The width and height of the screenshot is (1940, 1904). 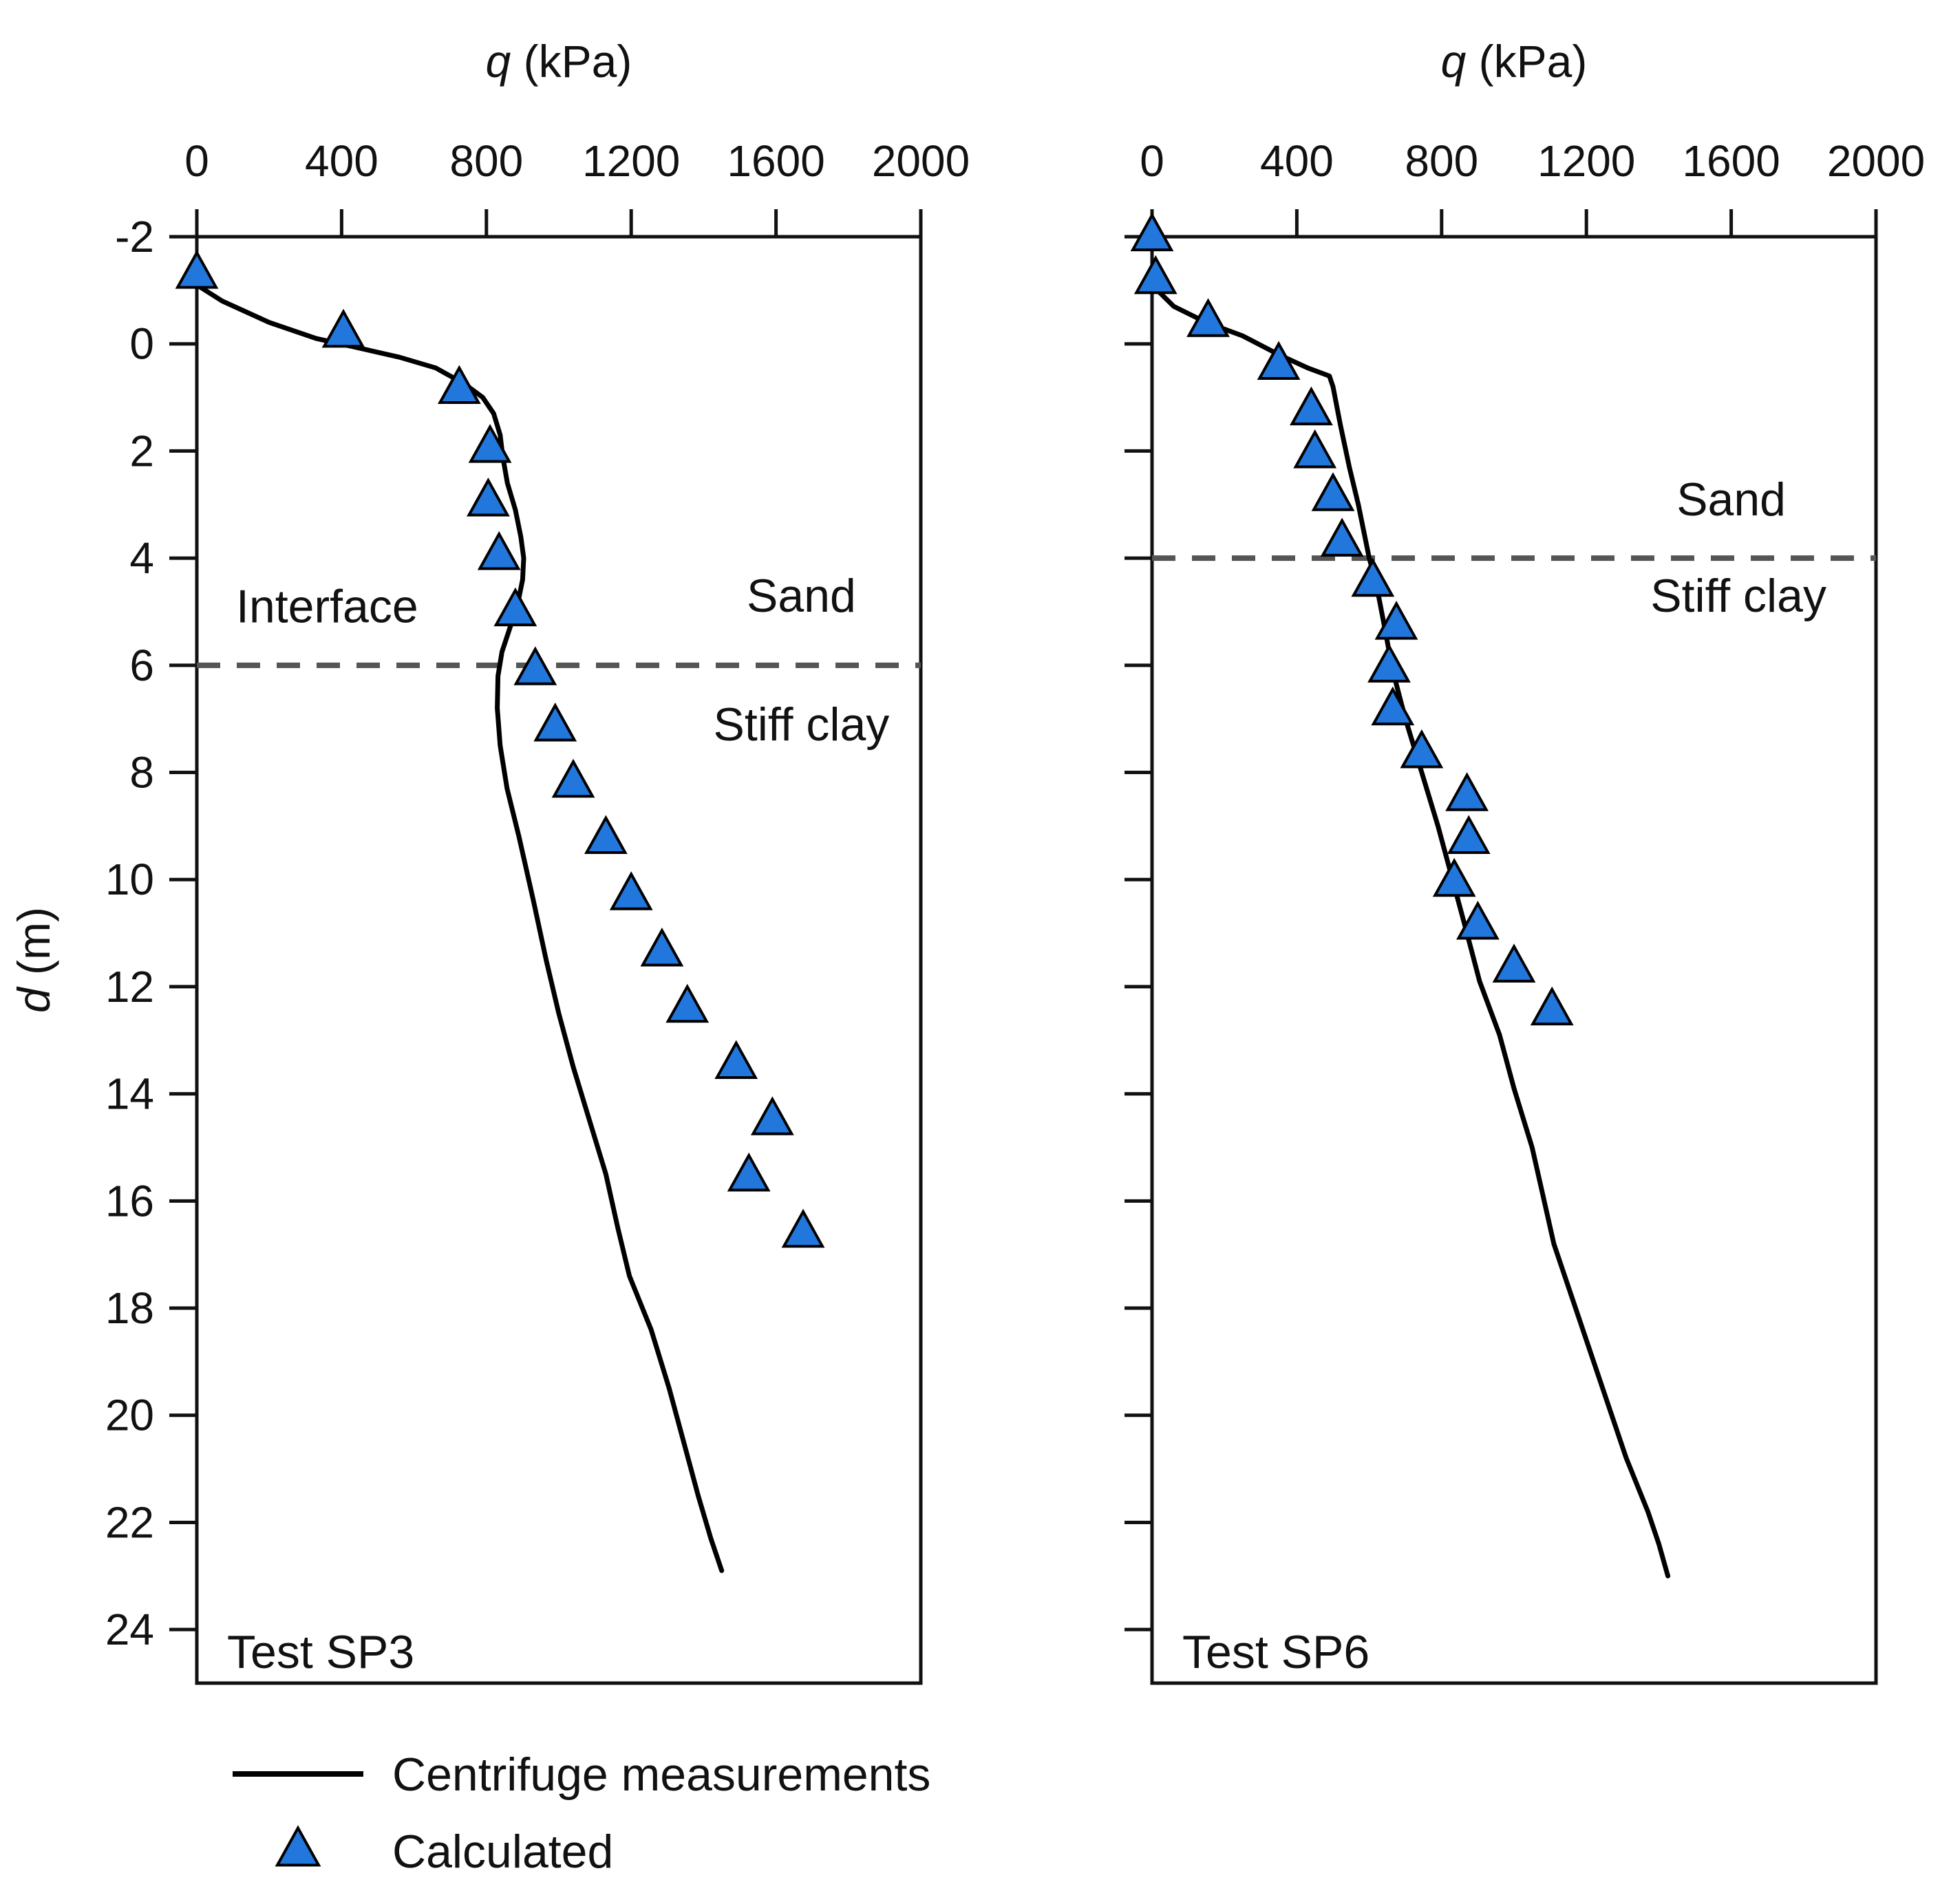 I want to click on panel-1-ytick-label-18: 18, so click(x=129, y=1308).